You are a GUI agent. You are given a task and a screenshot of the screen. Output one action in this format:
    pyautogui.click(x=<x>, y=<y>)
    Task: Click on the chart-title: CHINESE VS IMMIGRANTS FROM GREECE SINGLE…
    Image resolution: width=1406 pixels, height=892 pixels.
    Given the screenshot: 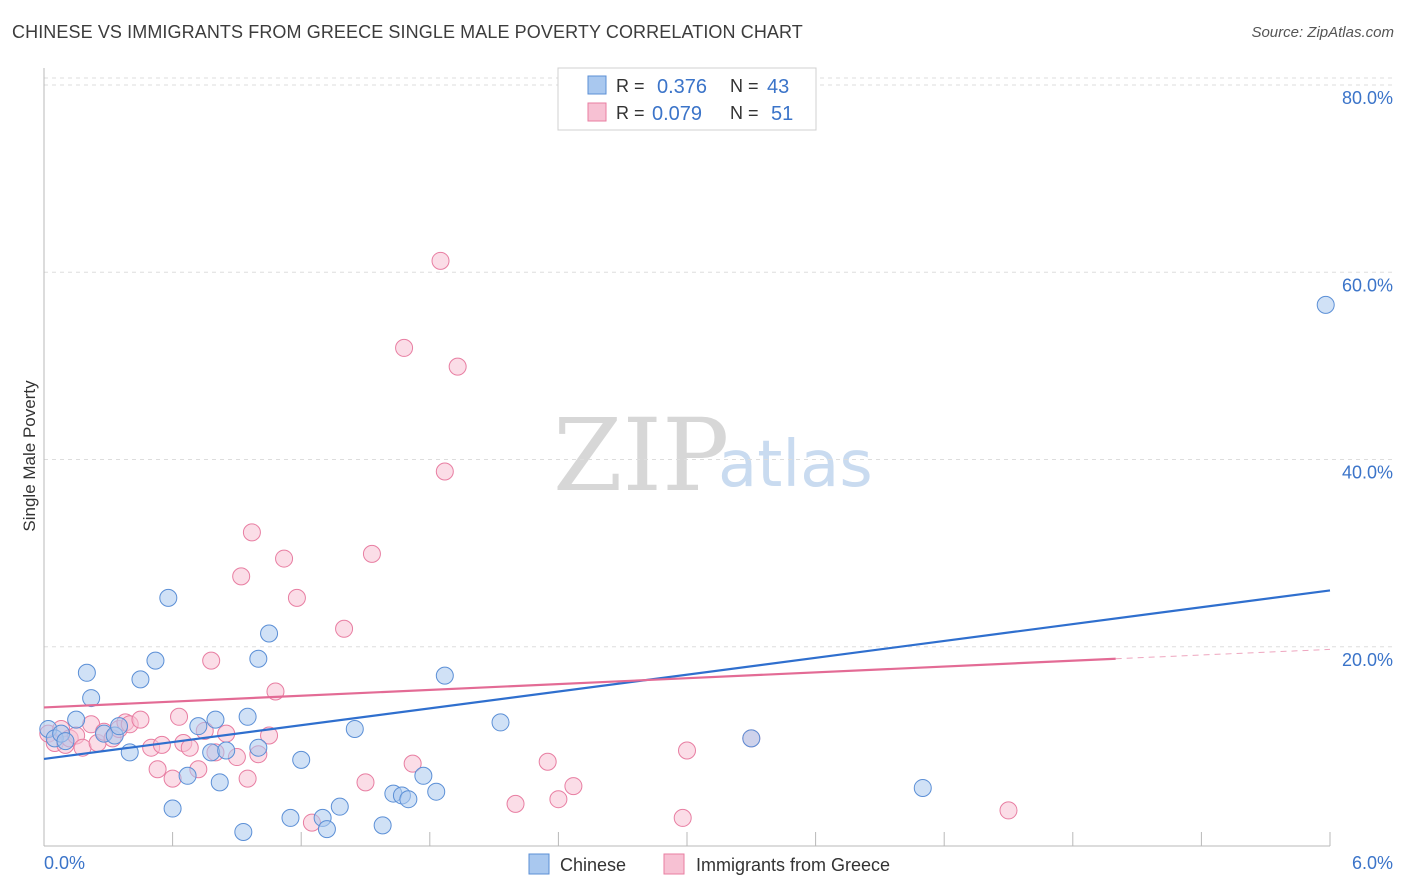 What is the action you would take?
    pyautogui.click(x=407, y=32)
    